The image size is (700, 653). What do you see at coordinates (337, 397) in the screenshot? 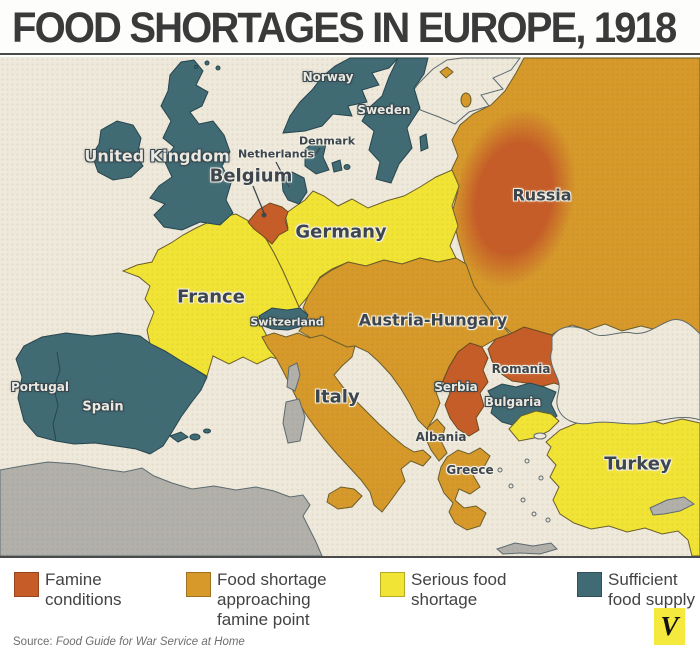
I see `map-label-italy: Italy` at bounding box center [337, 397].